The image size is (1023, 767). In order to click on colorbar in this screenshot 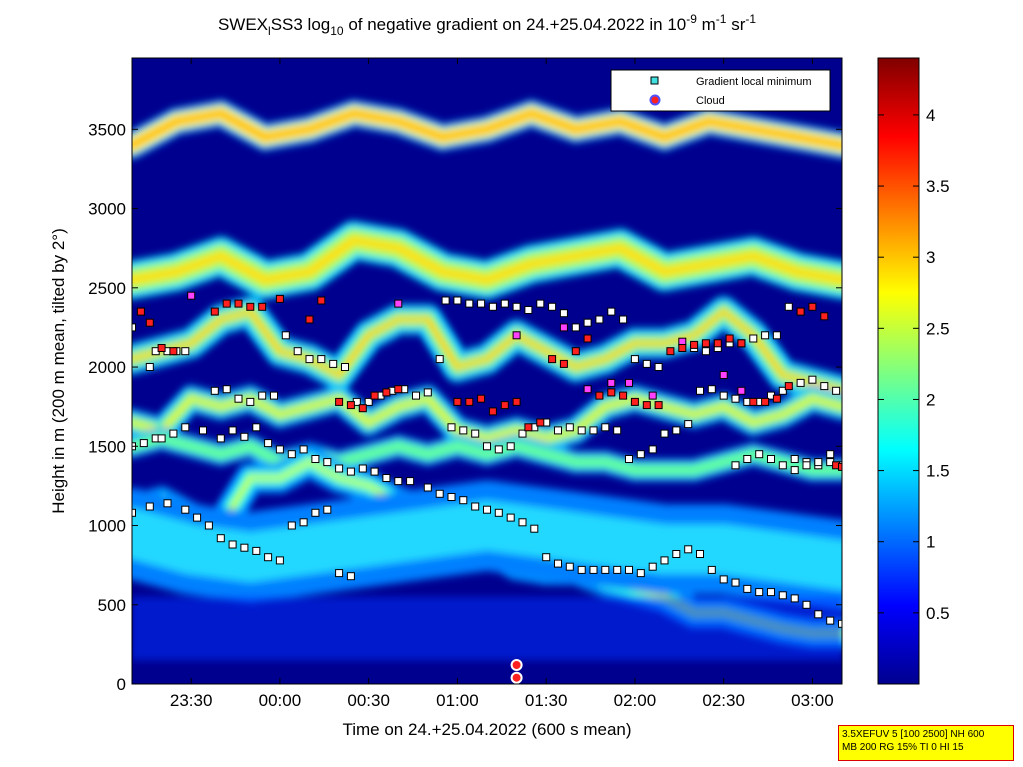, I will do `click(898, 371)`.